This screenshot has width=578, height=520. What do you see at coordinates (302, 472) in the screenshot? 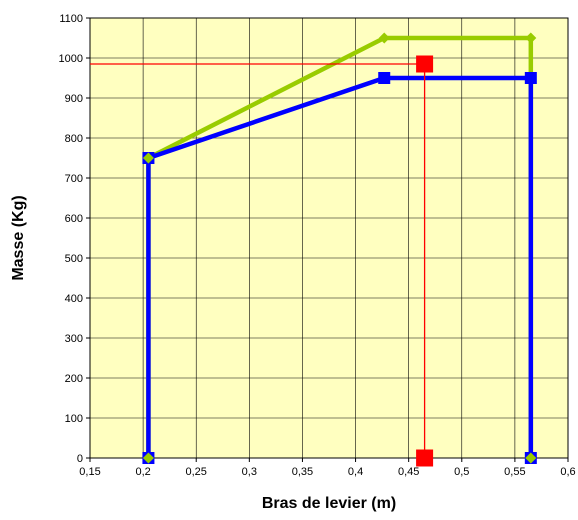
I see `x-tick-label: 0,35` at bounding box center [302, 472].